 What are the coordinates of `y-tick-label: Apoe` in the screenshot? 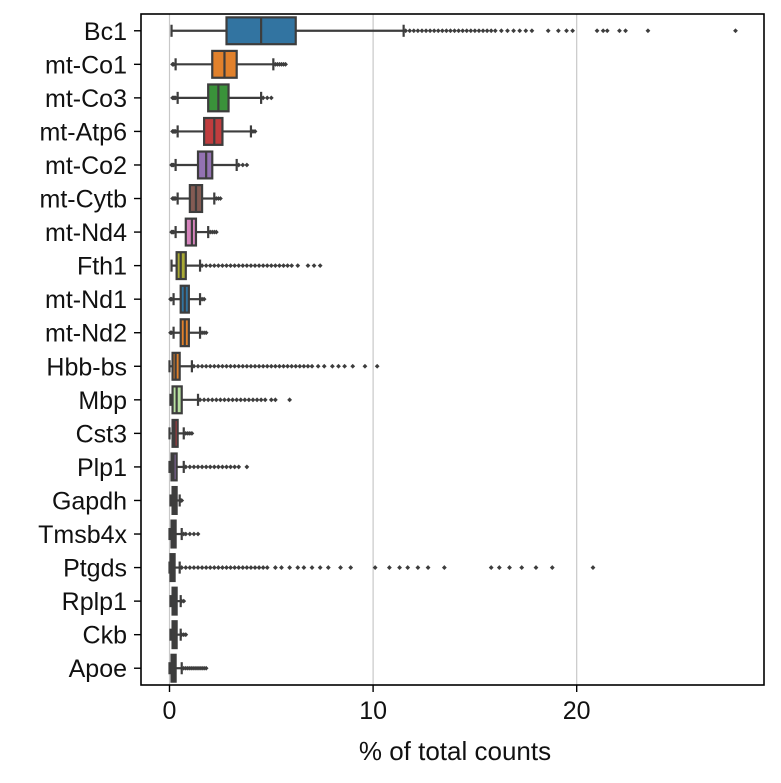 It's located at (98, 669).